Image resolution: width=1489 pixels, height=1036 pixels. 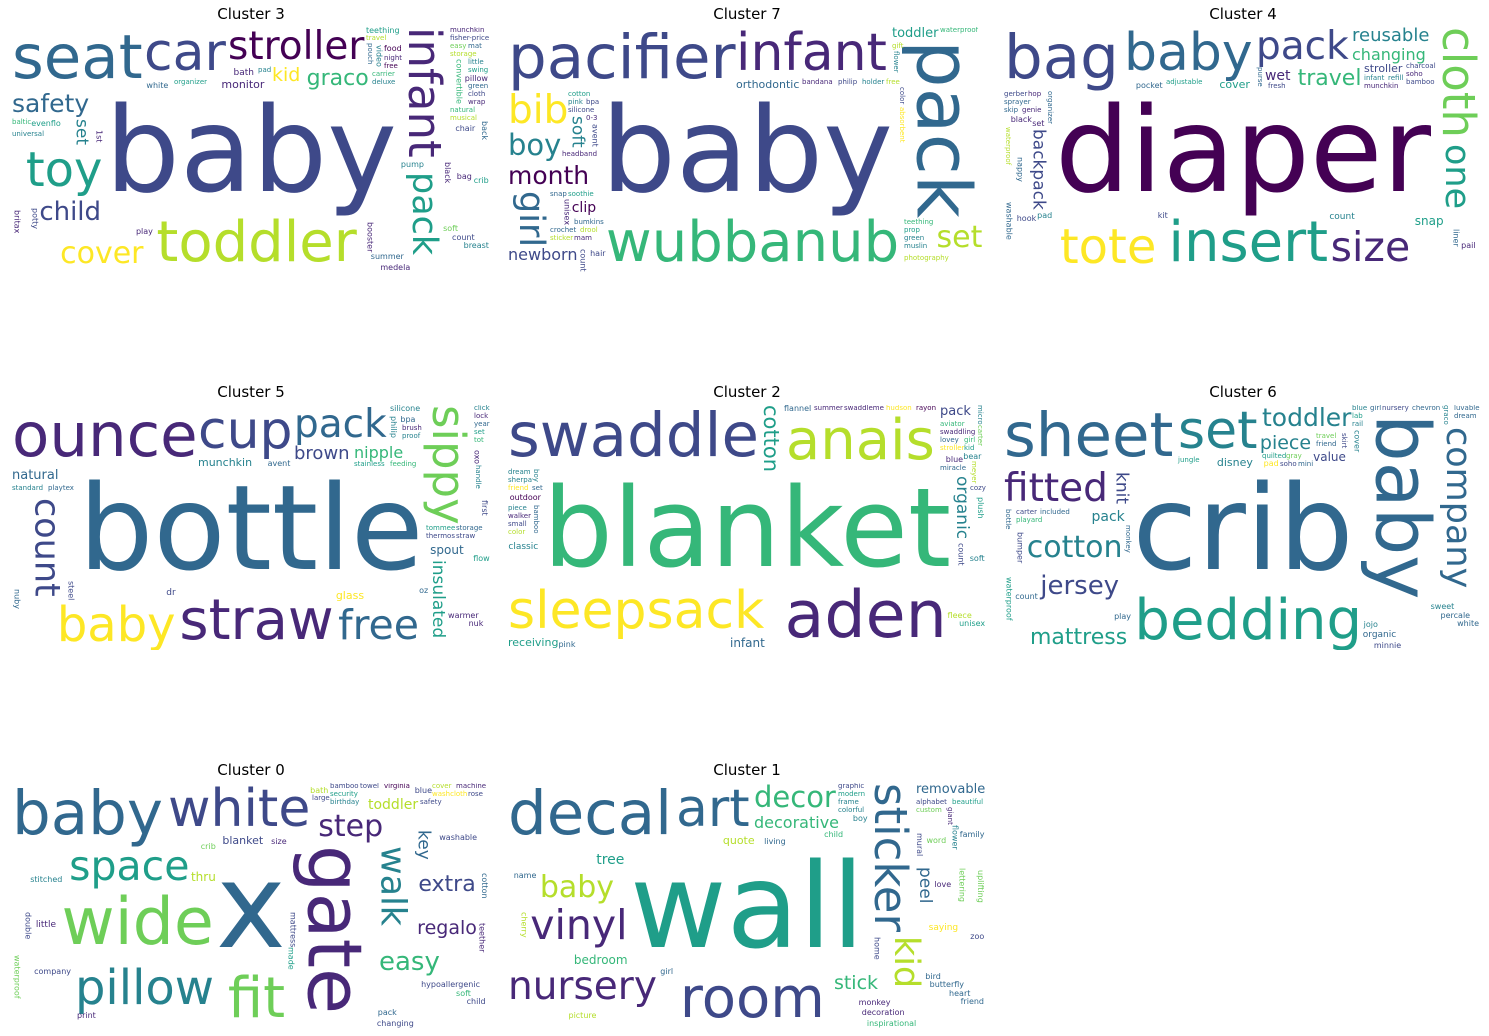 What do you see at coordinates (465, 129) in the screenshot?
I see `word-chair: chair` at bounding box center [465, 129].